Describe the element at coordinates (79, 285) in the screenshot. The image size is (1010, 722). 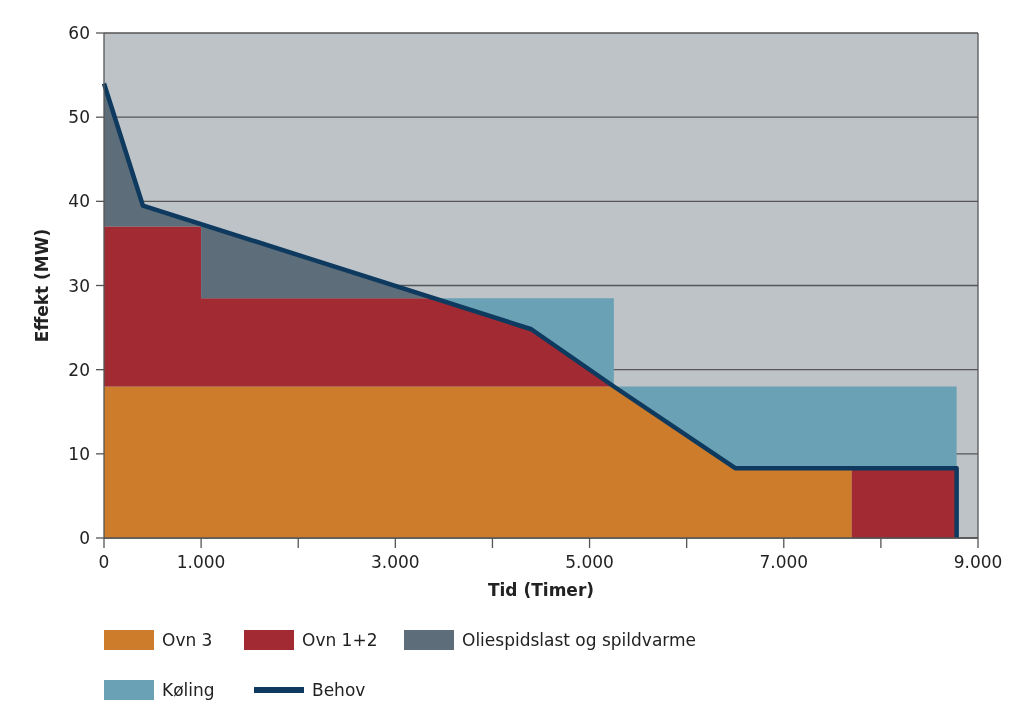
I see `y-tick-label: 30` at that location.